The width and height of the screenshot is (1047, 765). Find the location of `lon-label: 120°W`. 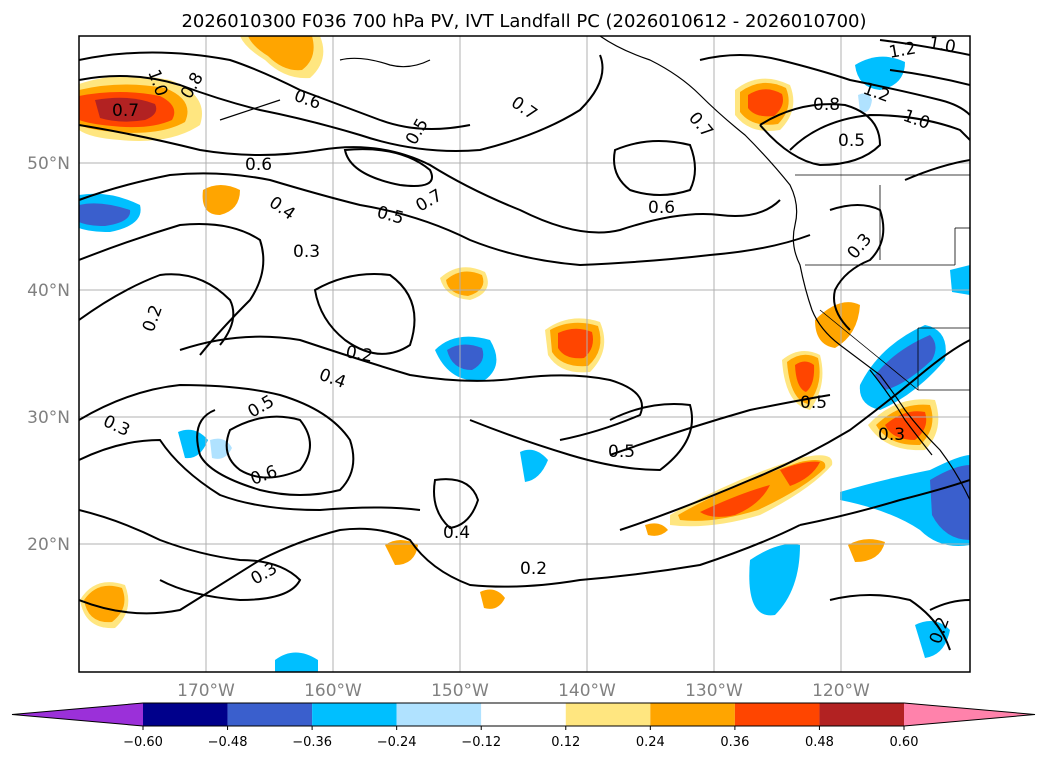

lon-label: 120°W is located at coordinates (841, 691).